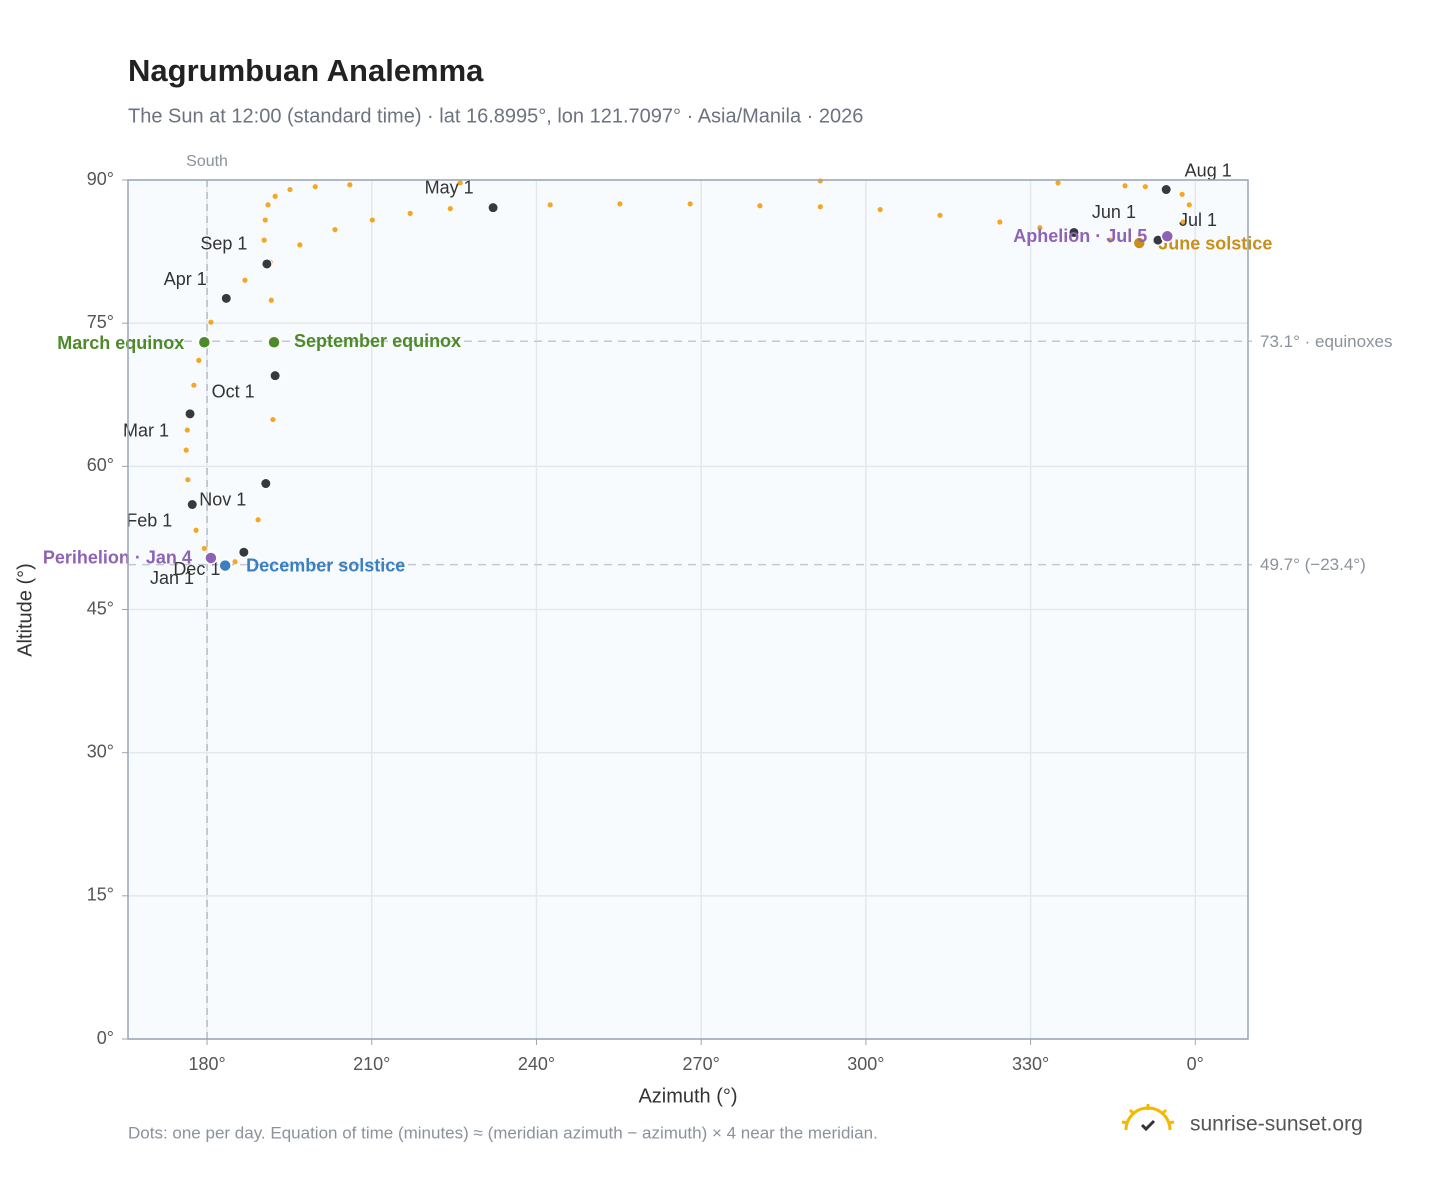 Image resolution: width=1448 pixels, height=1193 pixels. Describe the element at coordinates (105, 1038) in the screenshot. I see `y-tick-label: 0°` at that location.